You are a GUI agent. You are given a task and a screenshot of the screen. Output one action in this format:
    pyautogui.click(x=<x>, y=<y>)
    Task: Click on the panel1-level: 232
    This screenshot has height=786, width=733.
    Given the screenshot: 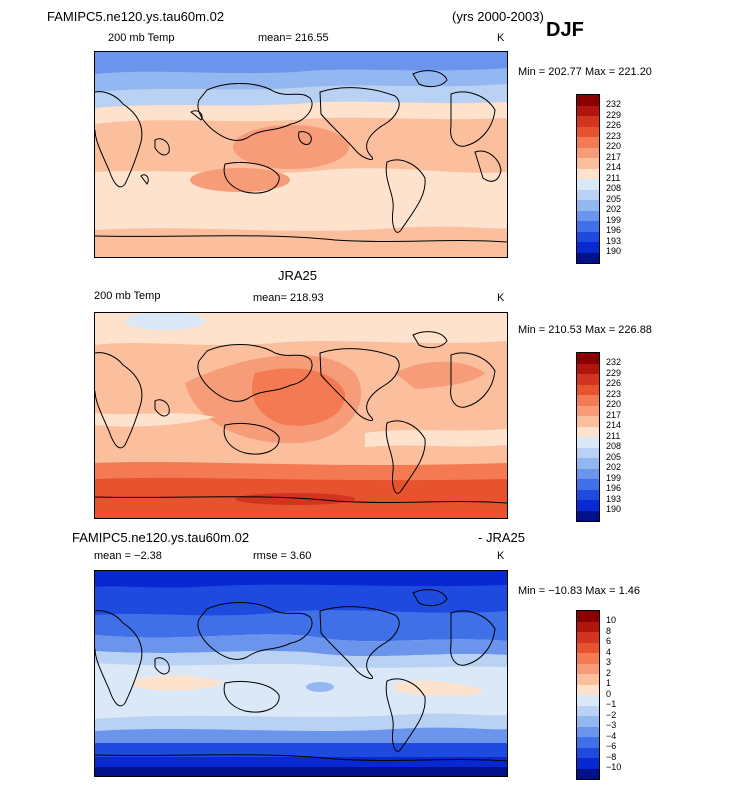 What is the action you would take?
    pyautogui.click(x=614, y=104)
    